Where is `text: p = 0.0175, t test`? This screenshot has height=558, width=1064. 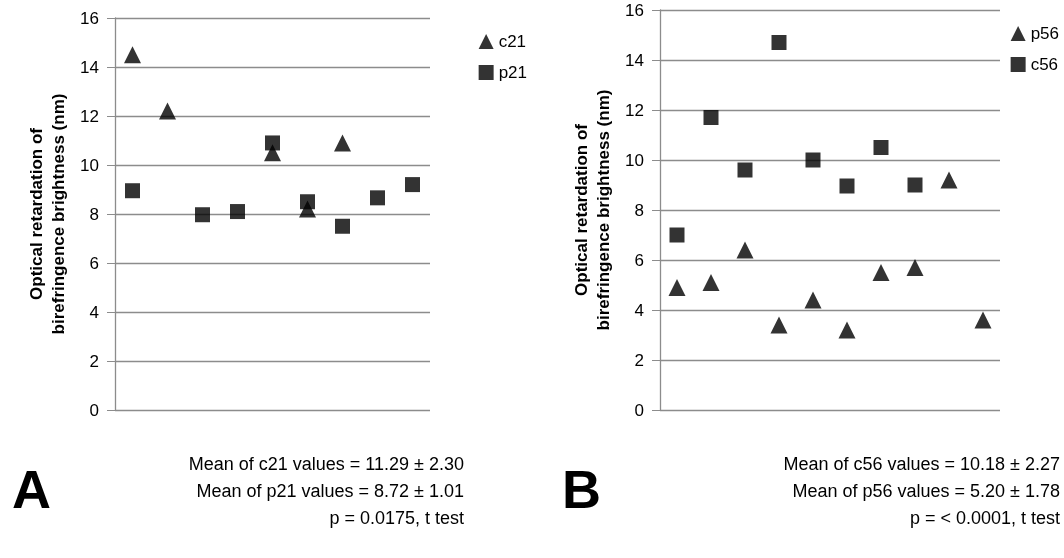 text: p = 0.0175, t test is located at coordinates (396, 518).